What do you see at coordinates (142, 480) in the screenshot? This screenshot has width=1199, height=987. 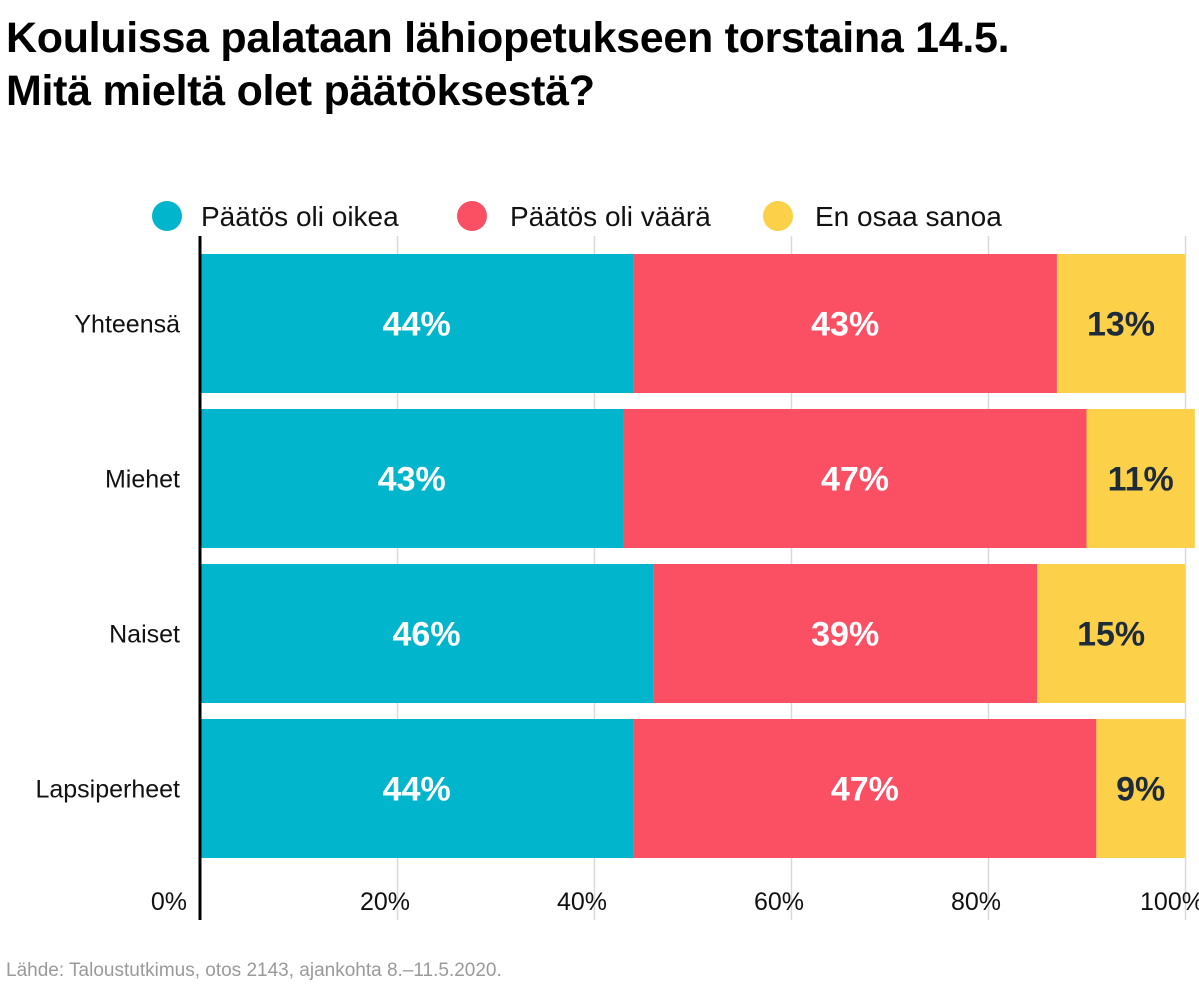 I see `category-label: Miehet` at bounding box center [142, 480].